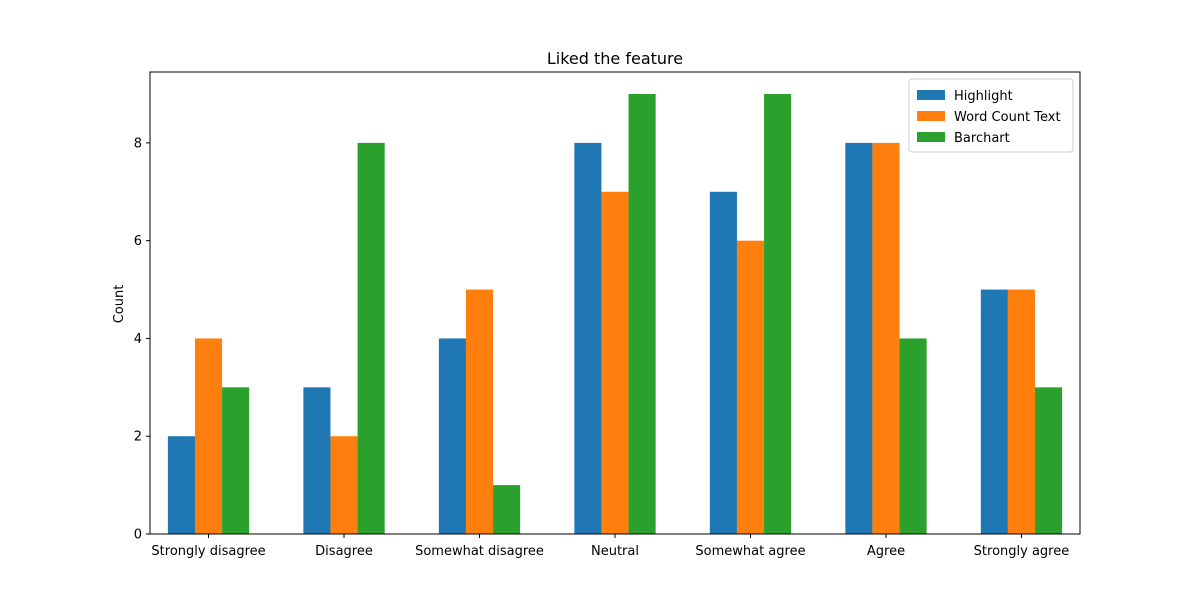 The height and width of the screenshot is (604, 1200). I want to click on y-axis-ticks: 0 2 4 6 8, so click(142, 339).